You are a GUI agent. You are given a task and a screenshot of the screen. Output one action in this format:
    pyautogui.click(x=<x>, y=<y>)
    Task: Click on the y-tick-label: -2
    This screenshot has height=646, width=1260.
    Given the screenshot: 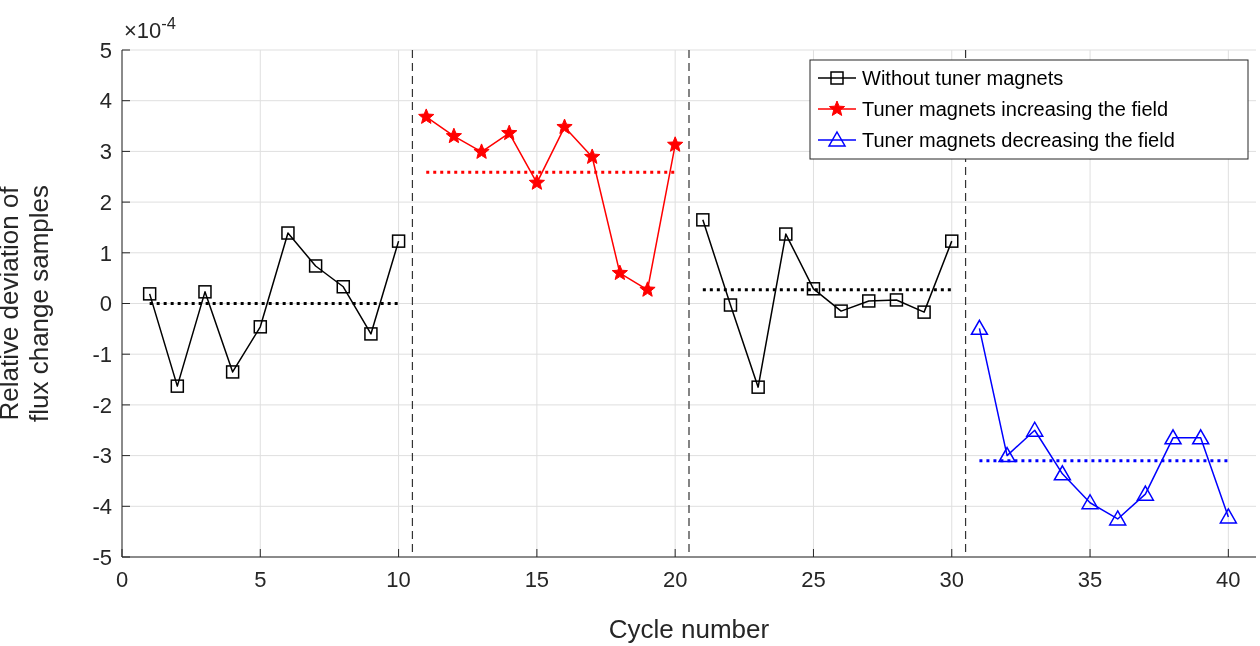 What is the action you would take?
    pyautogui.click(x=102, y=405)
    